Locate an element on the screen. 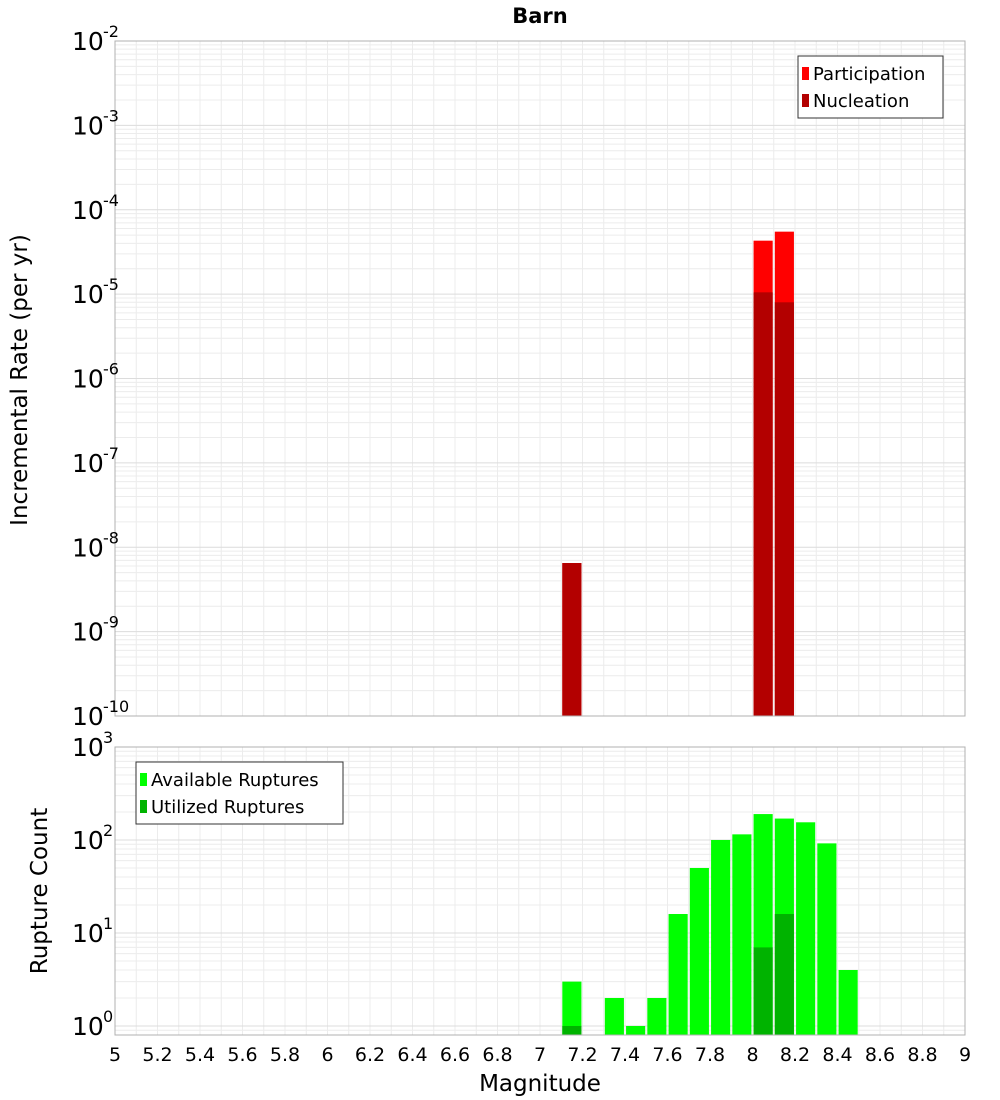  count-x-tick-label: 5 is located at coordinates (115, 1055).